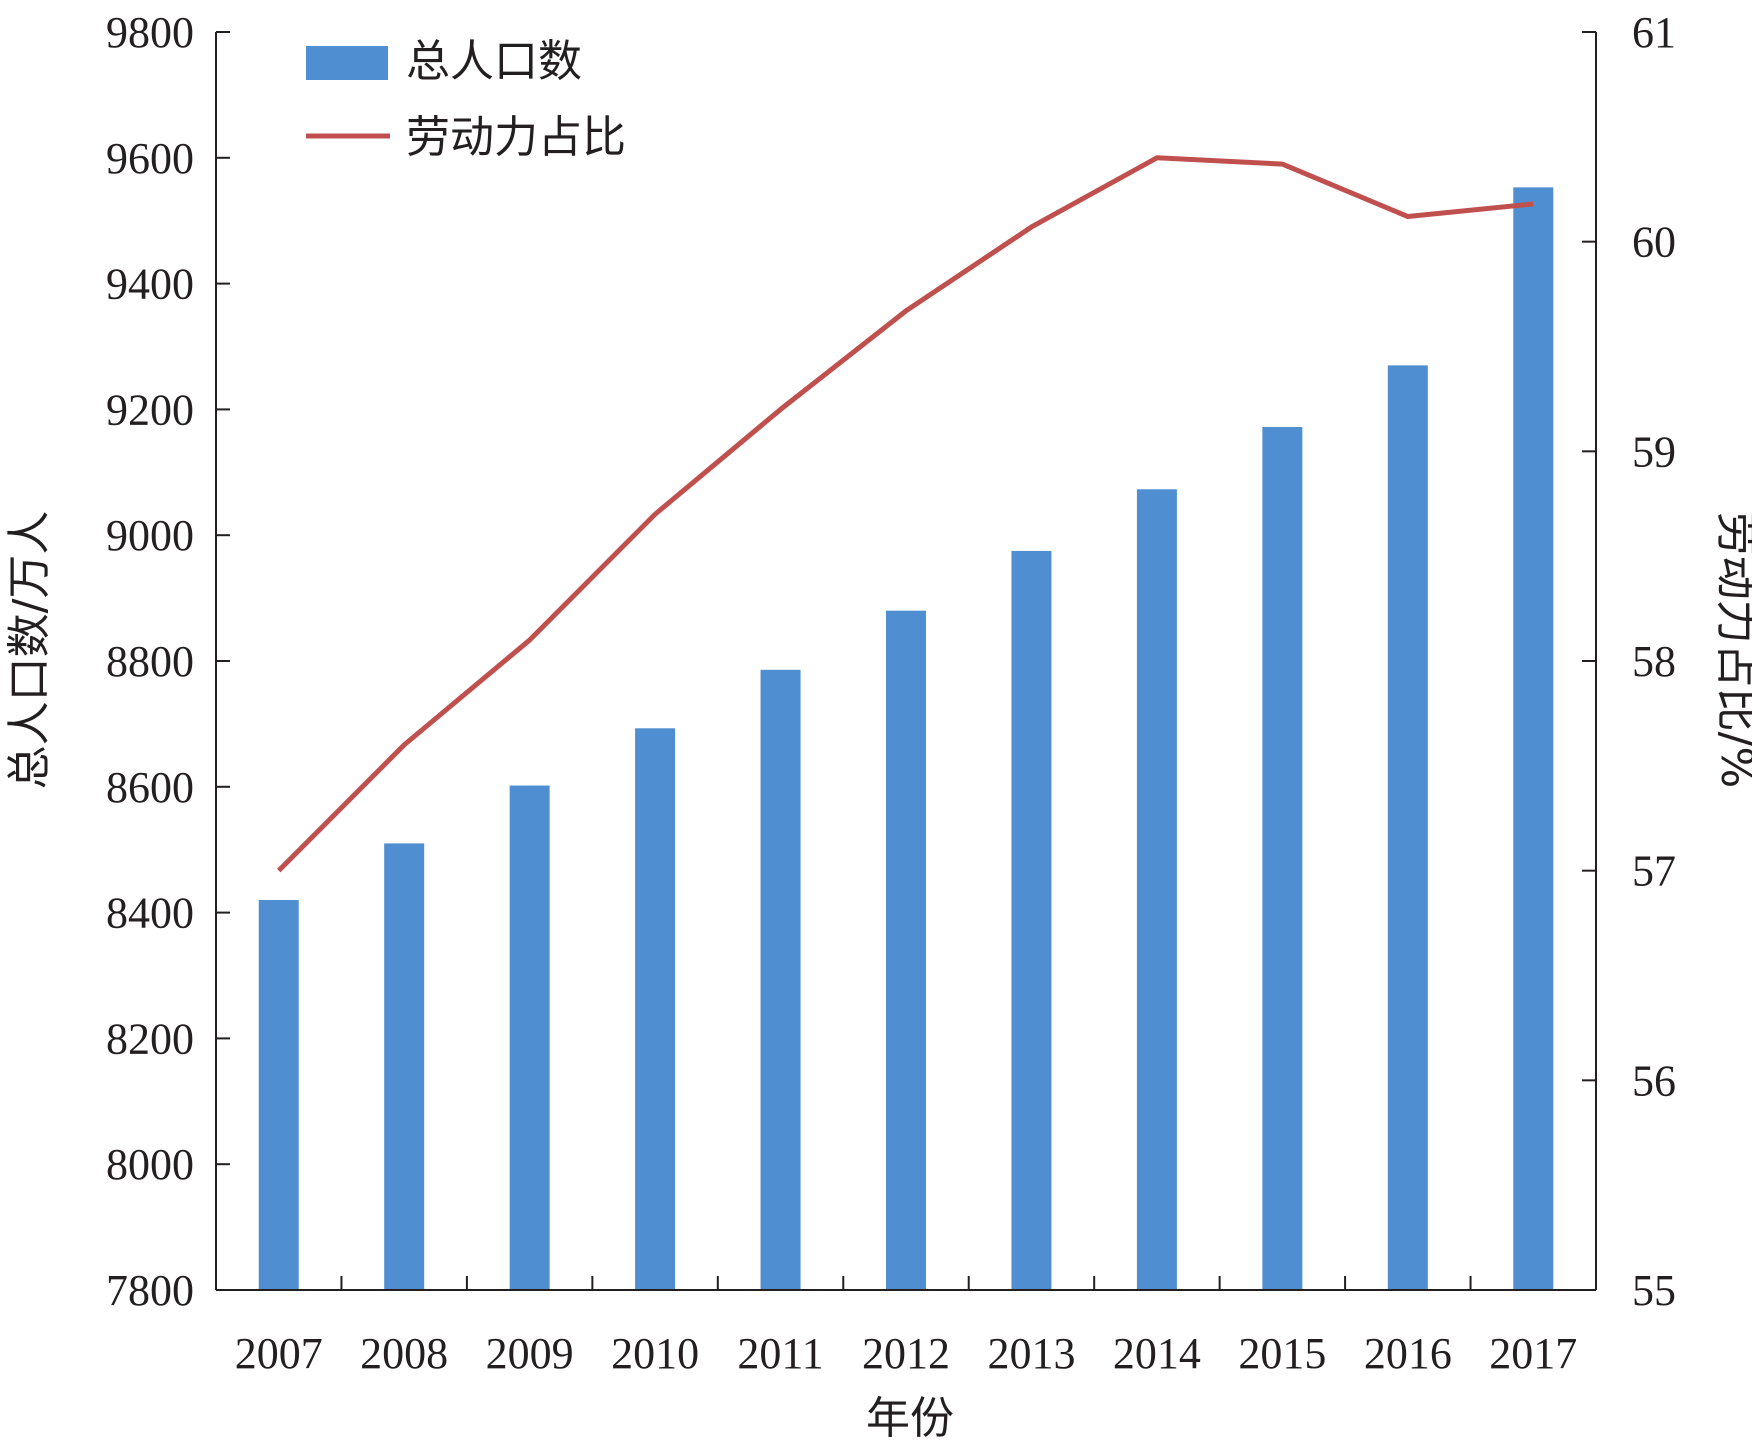 This screenshot has height=1448, width=1752. What do you see at coordinates (150, 1290) in the screenshot?
I see `left-tick-label: 7800` at bounding box center [150, 1290].